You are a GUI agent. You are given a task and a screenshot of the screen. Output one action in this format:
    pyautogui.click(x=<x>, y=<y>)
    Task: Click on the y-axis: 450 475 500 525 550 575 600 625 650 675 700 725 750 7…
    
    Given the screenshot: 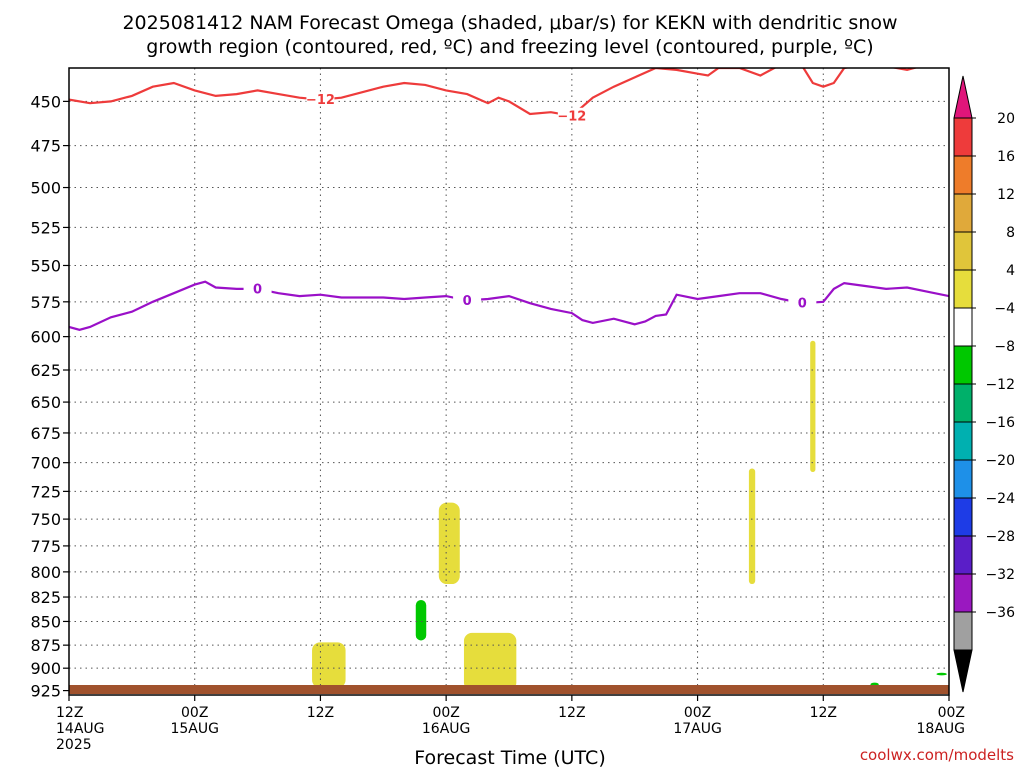 What is the action you would take?
    pyautogui.click(x=49, y=396)
    